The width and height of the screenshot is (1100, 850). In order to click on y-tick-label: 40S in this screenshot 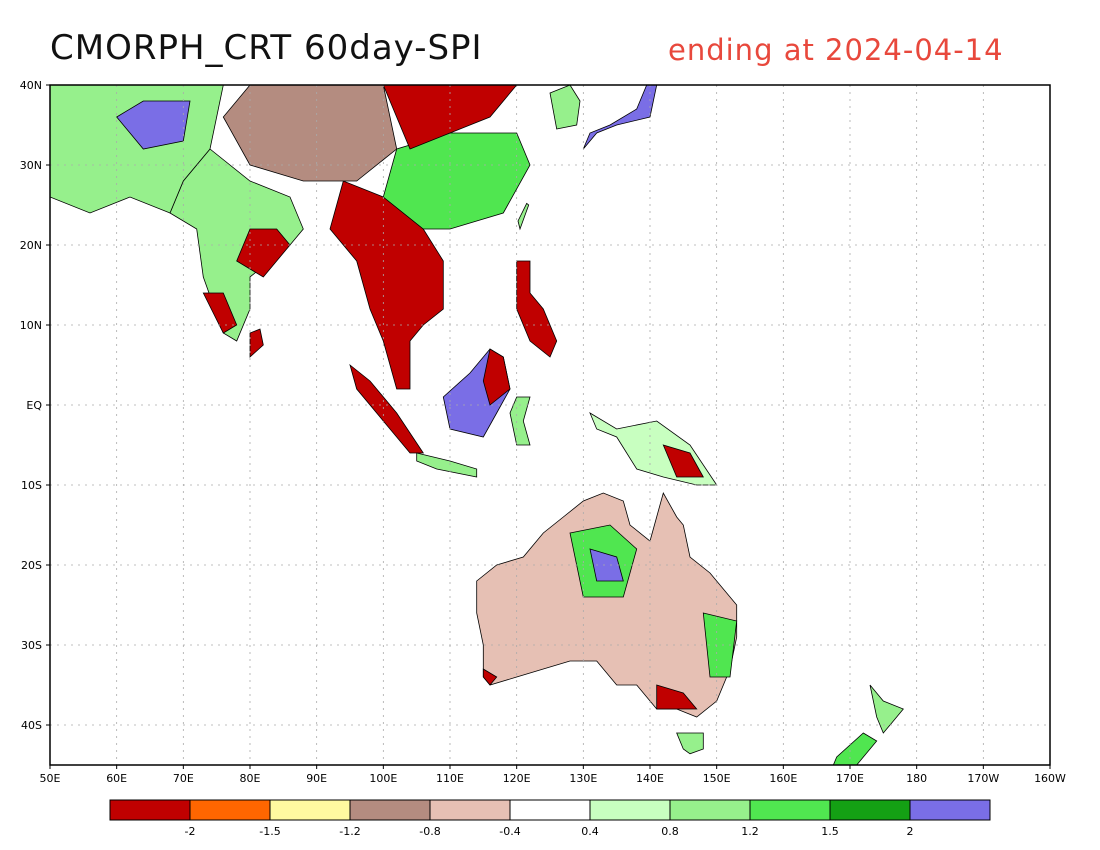, I will do `click(31, 725)`.